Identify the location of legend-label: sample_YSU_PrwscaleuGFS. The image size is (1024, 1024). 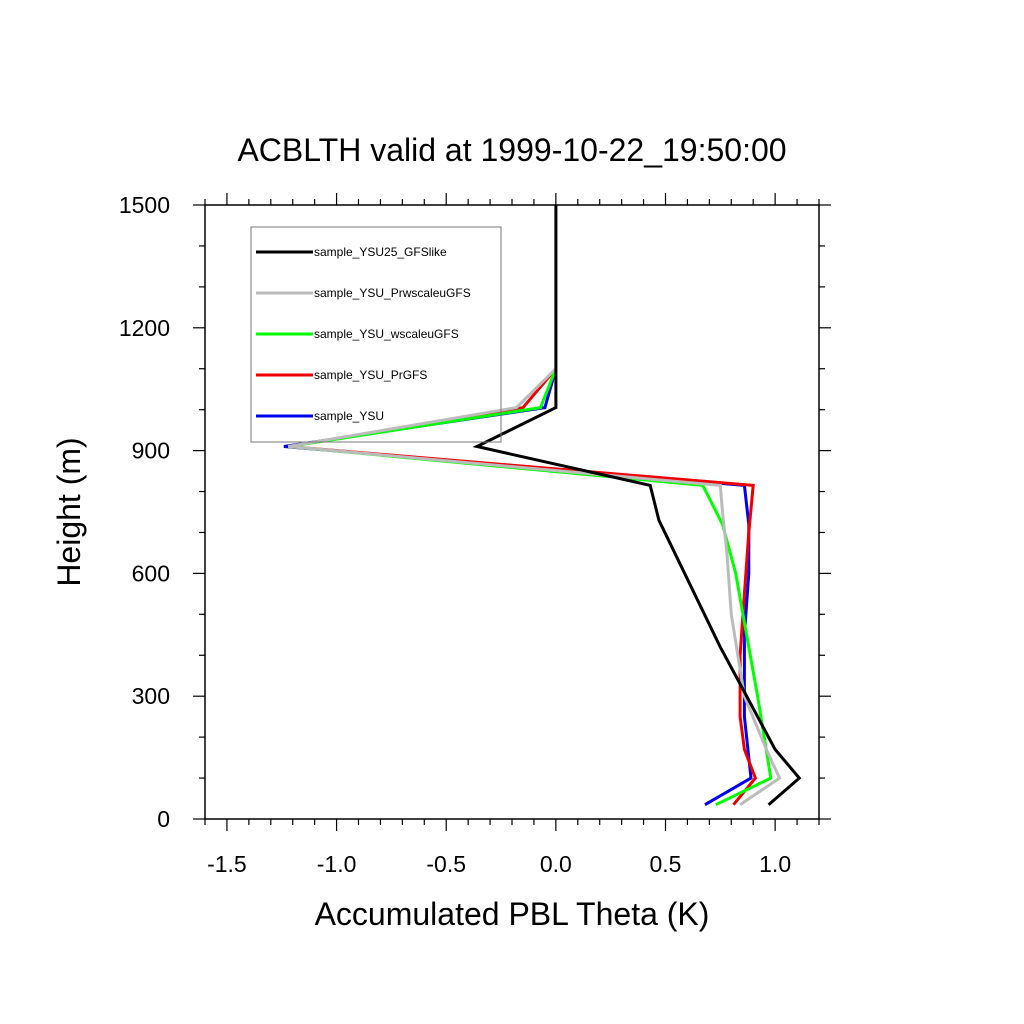
(392, 293).